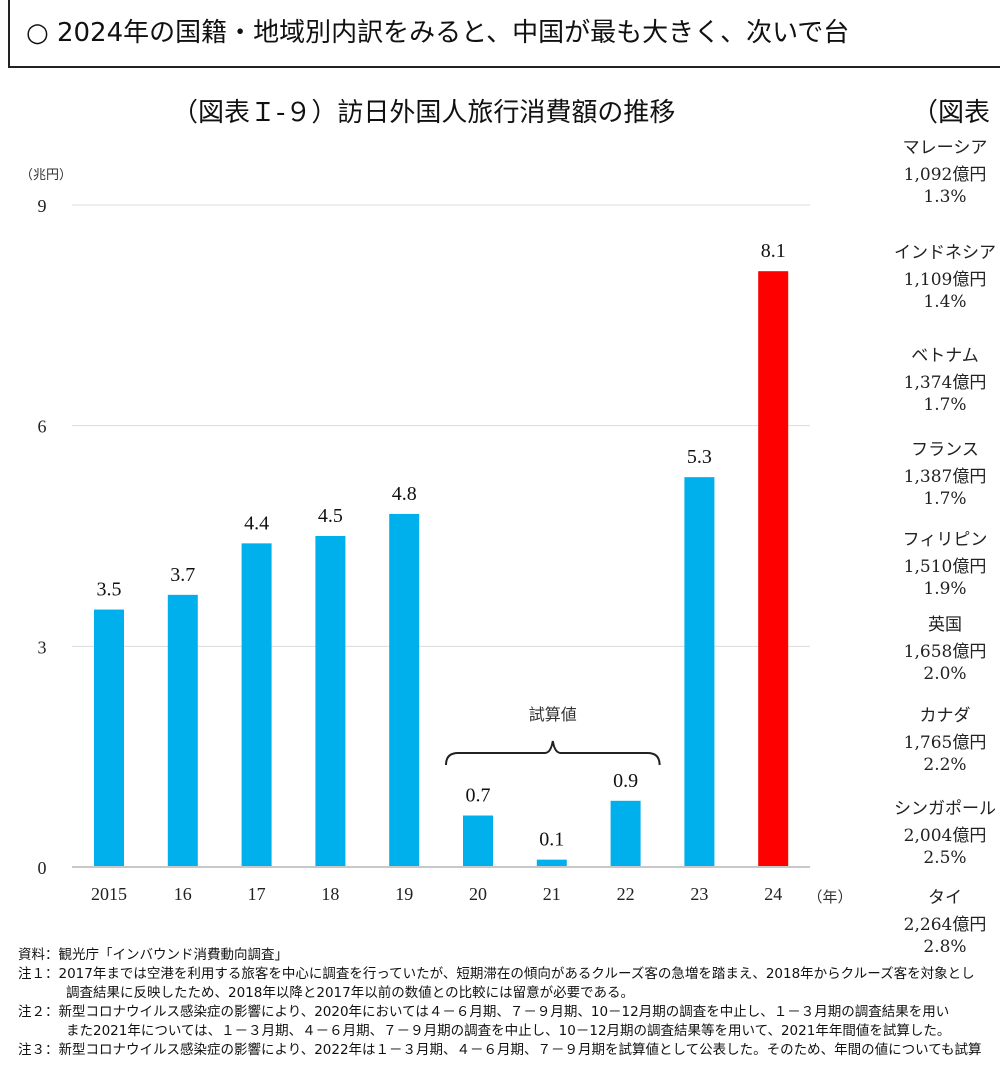 This screenshot has height=1068, width=1000. I want to click on x-tick-label: 19, so click(404, 894).